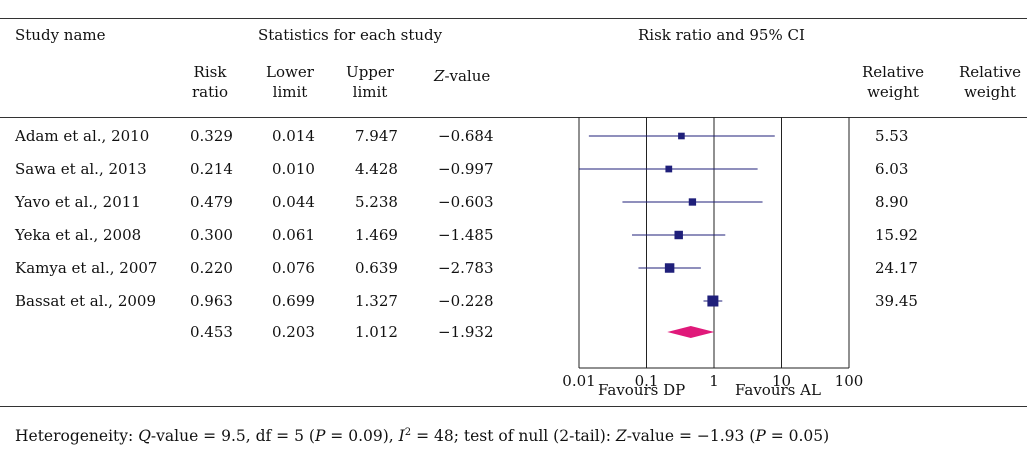 The image size is (1027, 453). I want to click on header-lower-line2: limit, so click(290, 92).